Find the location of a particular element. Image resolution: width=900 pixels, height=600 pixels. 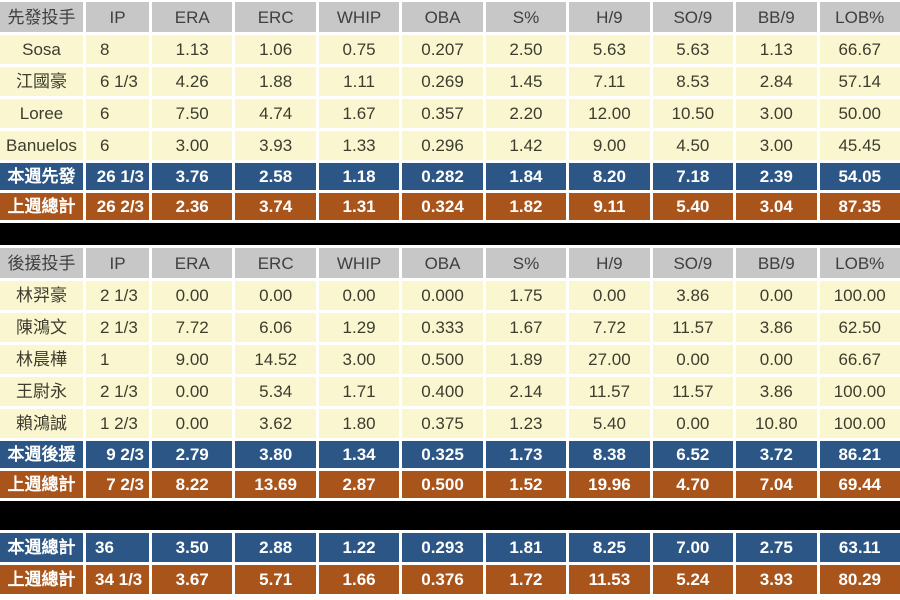

stat-Spct: 1.23 is located at coordinates (527, 423).